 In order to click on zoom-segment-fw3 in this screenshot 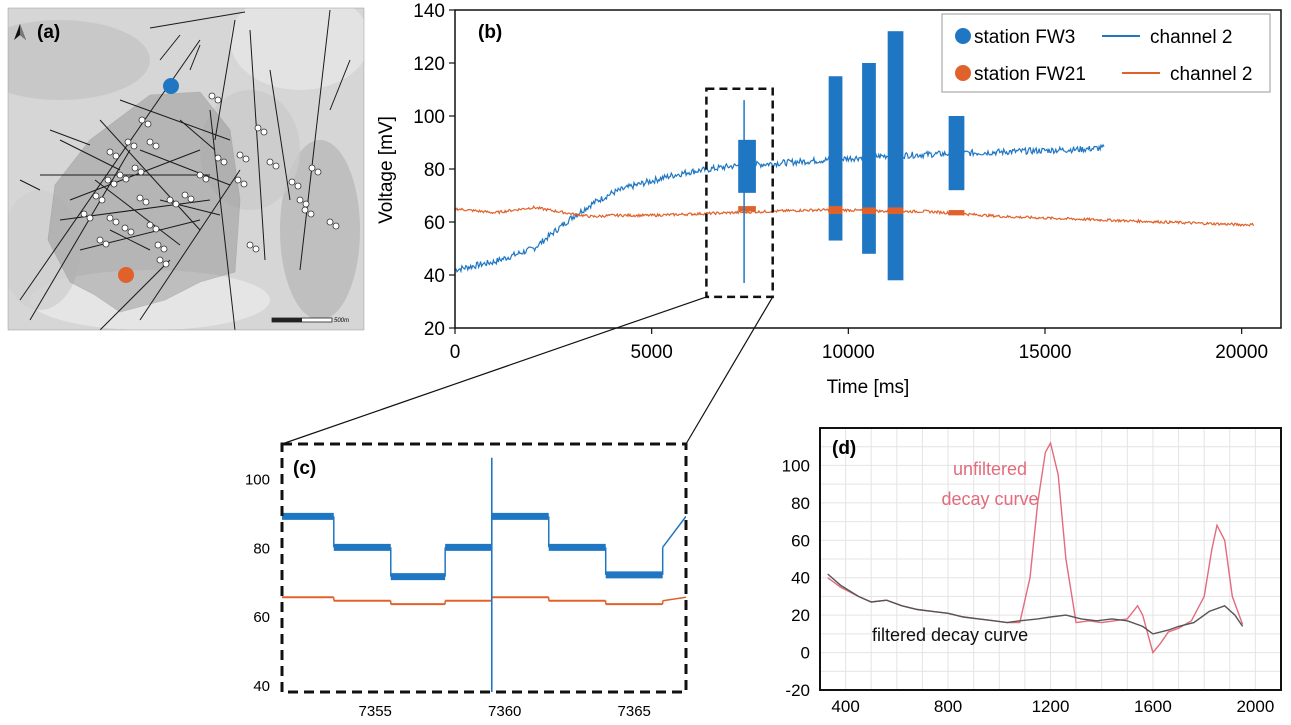, I will do `click(674, 531)`.